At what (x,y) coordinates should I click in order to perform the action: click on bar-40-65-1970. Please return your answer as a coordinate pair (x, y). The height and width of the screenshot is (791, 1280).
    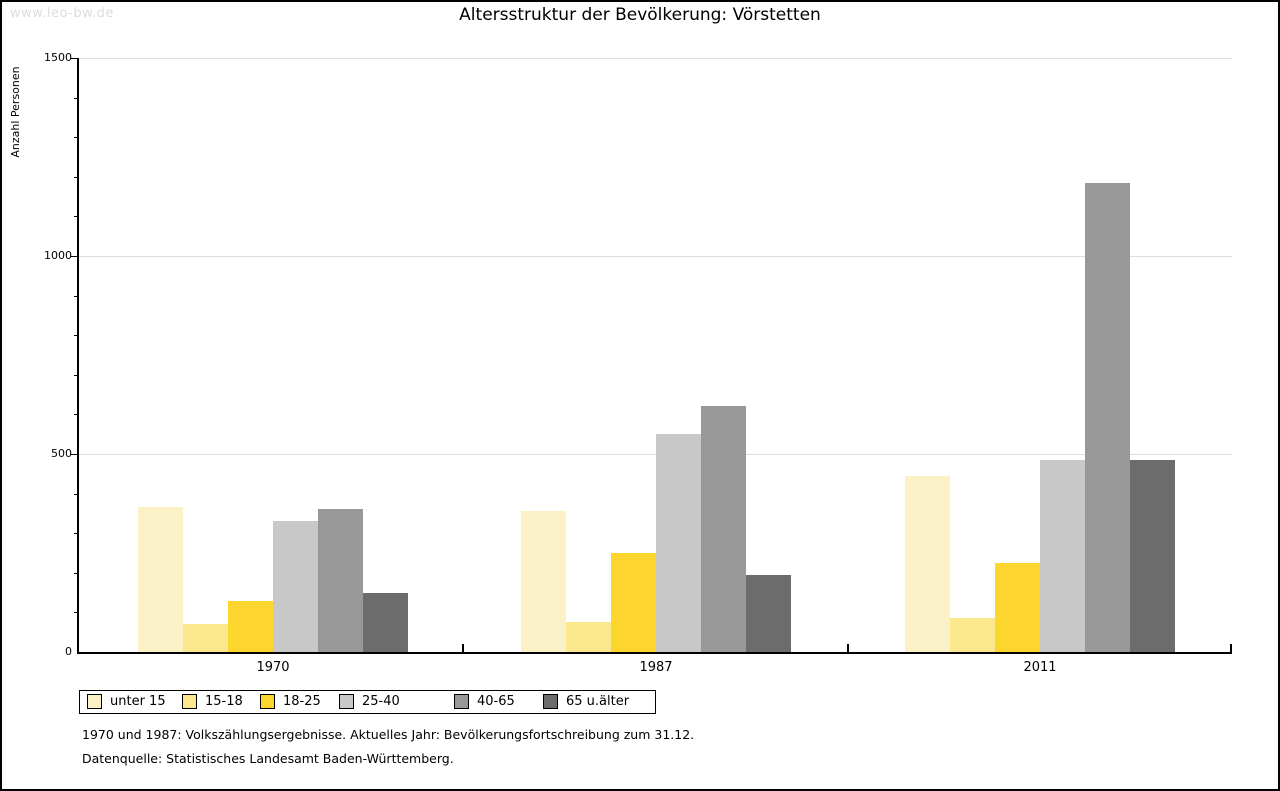
    Looking at the image, I should click on (340, 580).